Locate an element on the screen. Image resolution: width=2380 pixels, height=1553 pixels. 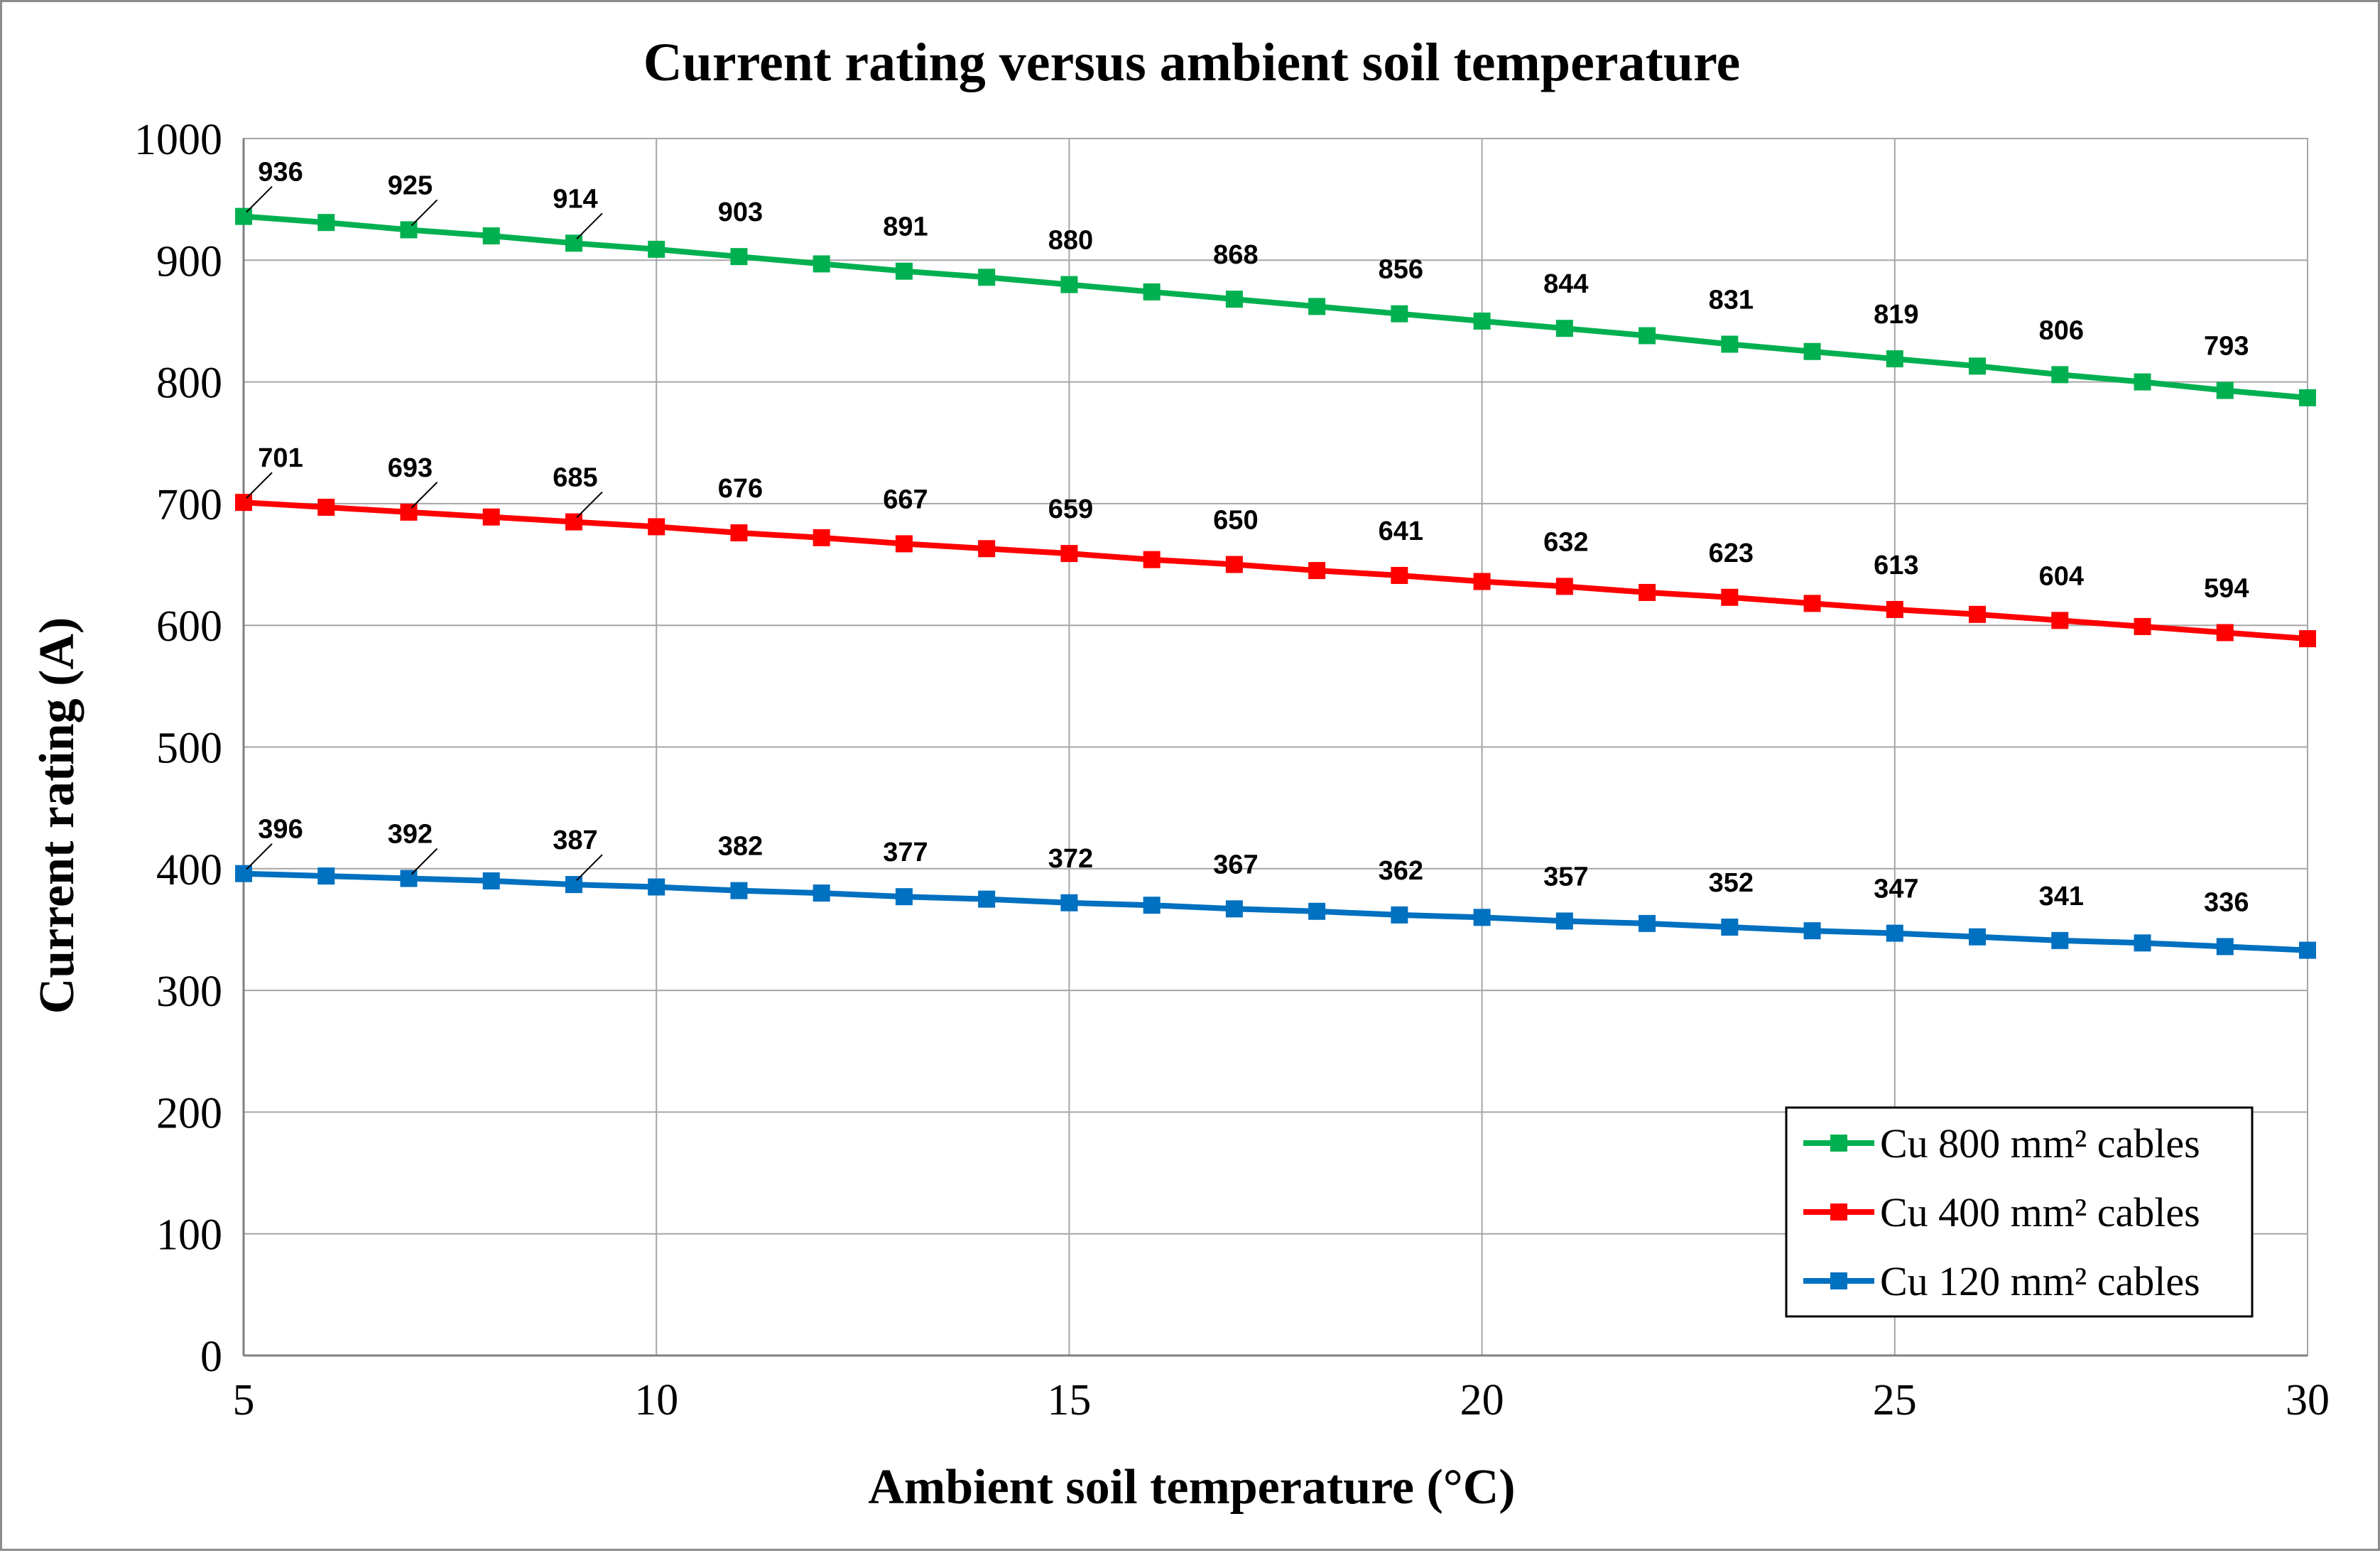
x-tick-label: 15 is located at coordinates (1069, 1400).